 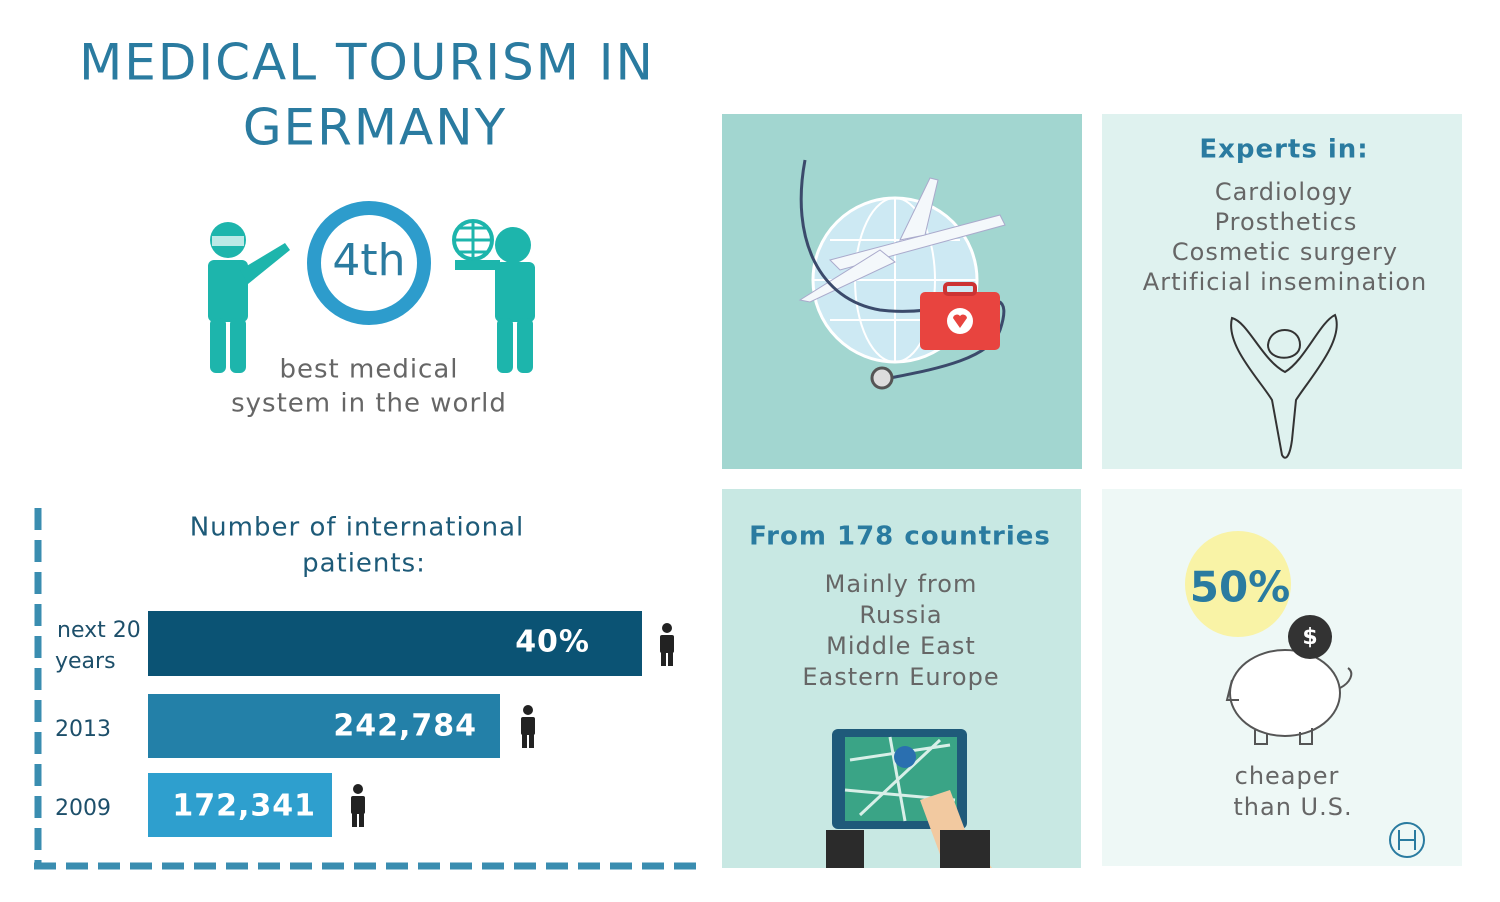 What do you see at coordinates (1284, 386) in the screenshot?
I see `uterus-icon` at bounding box center [1284, 386].